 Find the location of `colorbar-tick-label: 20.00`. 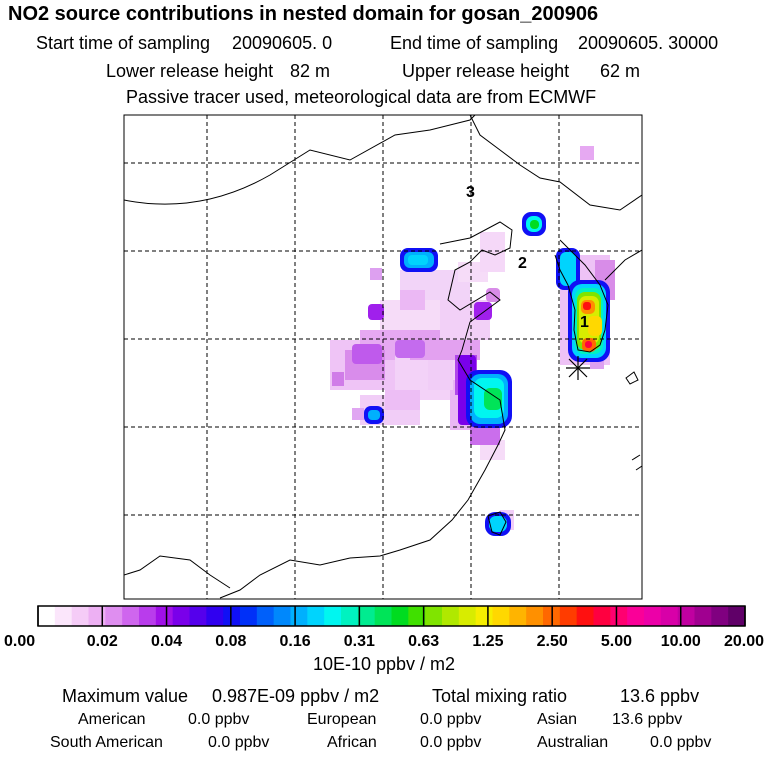

colorbar-tick-label: 20.00 is located at coordinates (744, 641).